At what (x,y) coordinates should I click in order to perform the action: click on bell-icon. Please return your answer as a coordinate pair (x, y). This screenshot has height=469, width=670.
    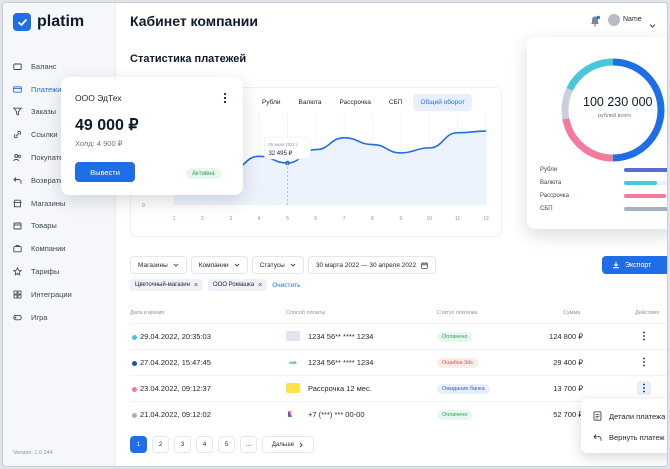
    Looking at the image, I should click on (595, 20).